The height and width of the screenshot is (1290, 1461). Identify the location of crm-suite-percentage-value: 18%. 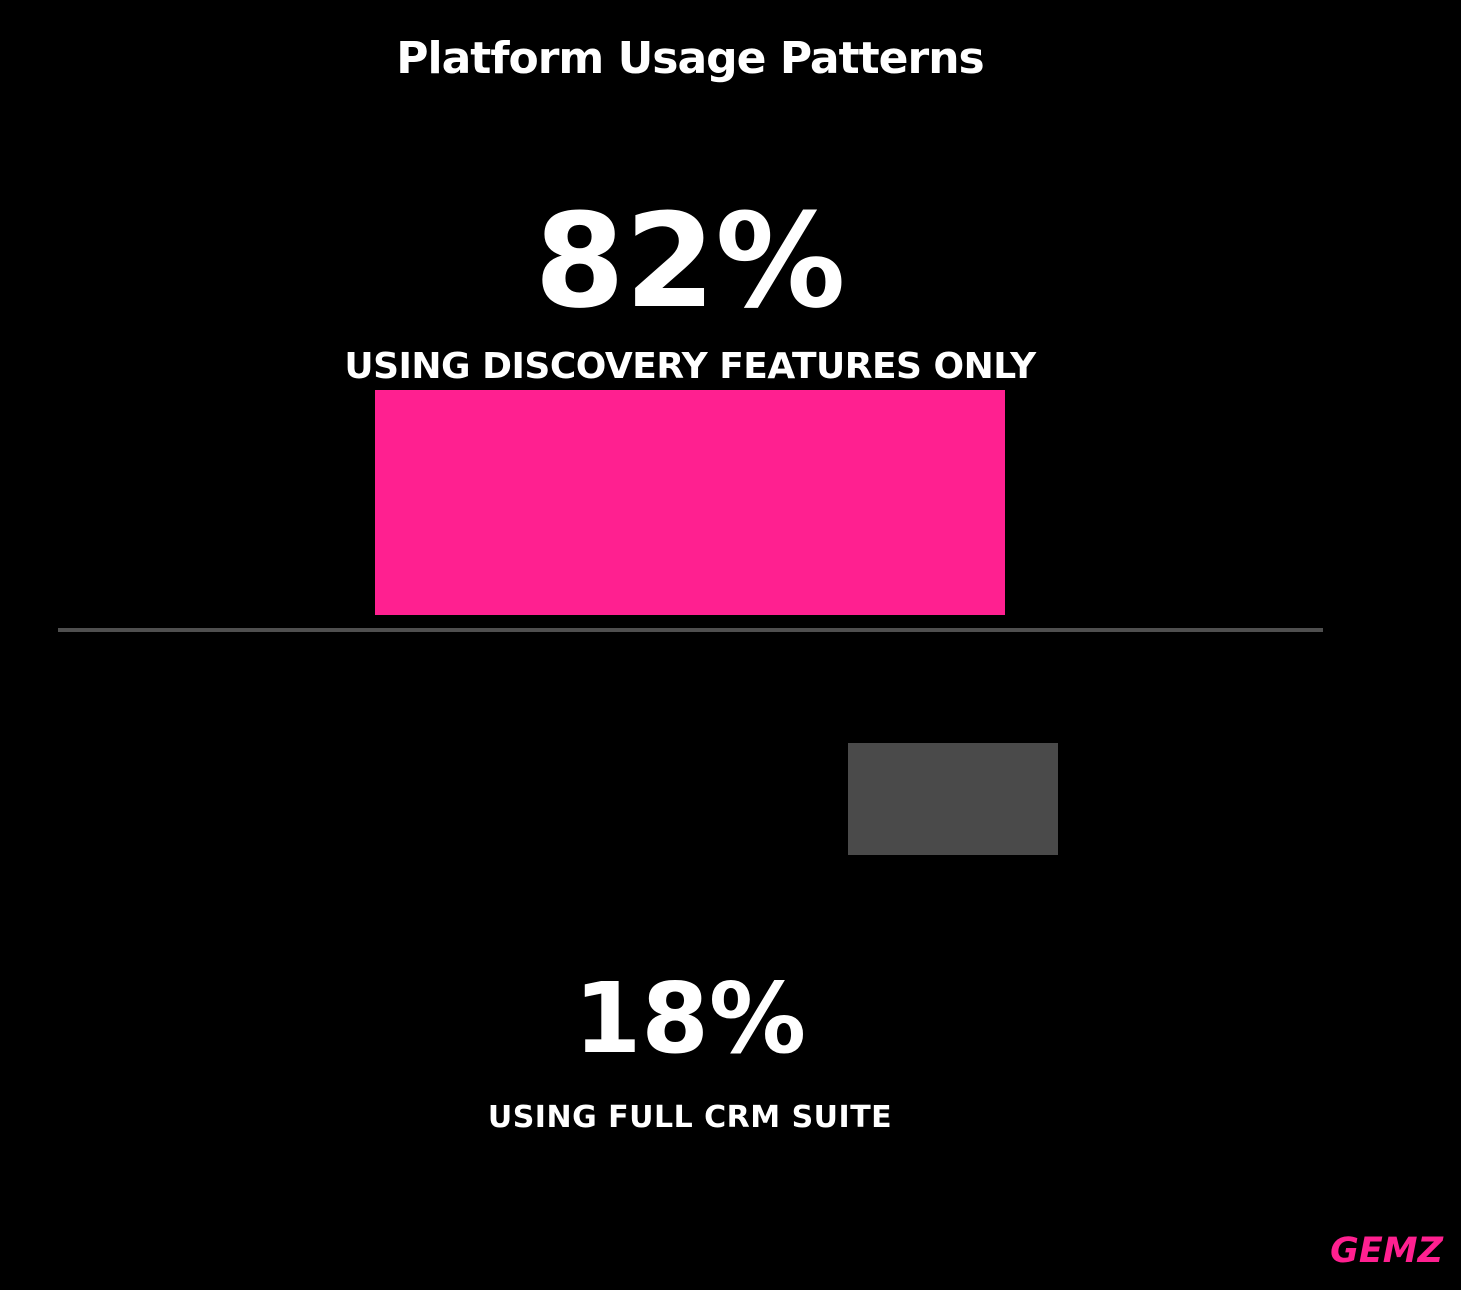
(690, 1018).